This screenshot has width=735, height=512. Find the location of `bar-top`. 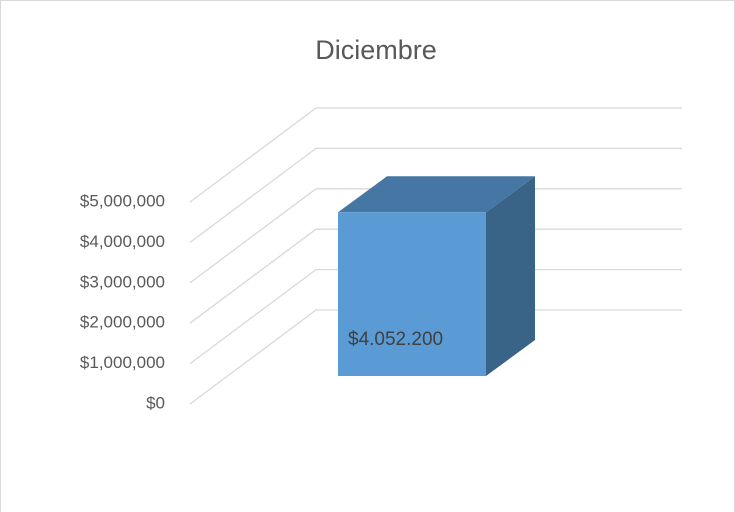

bar-top is located at coordinates (436, 194).